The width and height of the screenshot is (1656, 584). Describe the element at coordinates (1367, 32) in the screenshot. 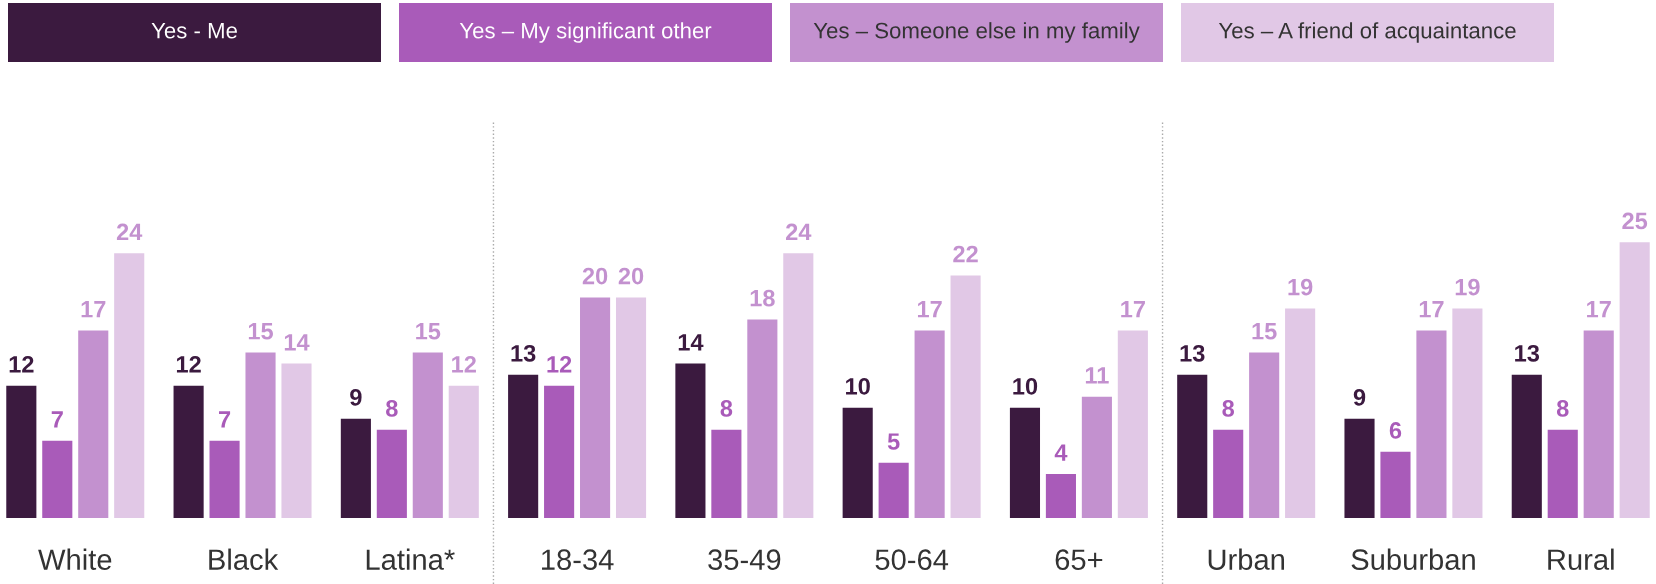

I see `text: Yes – A friend of acquaintance` at that location.